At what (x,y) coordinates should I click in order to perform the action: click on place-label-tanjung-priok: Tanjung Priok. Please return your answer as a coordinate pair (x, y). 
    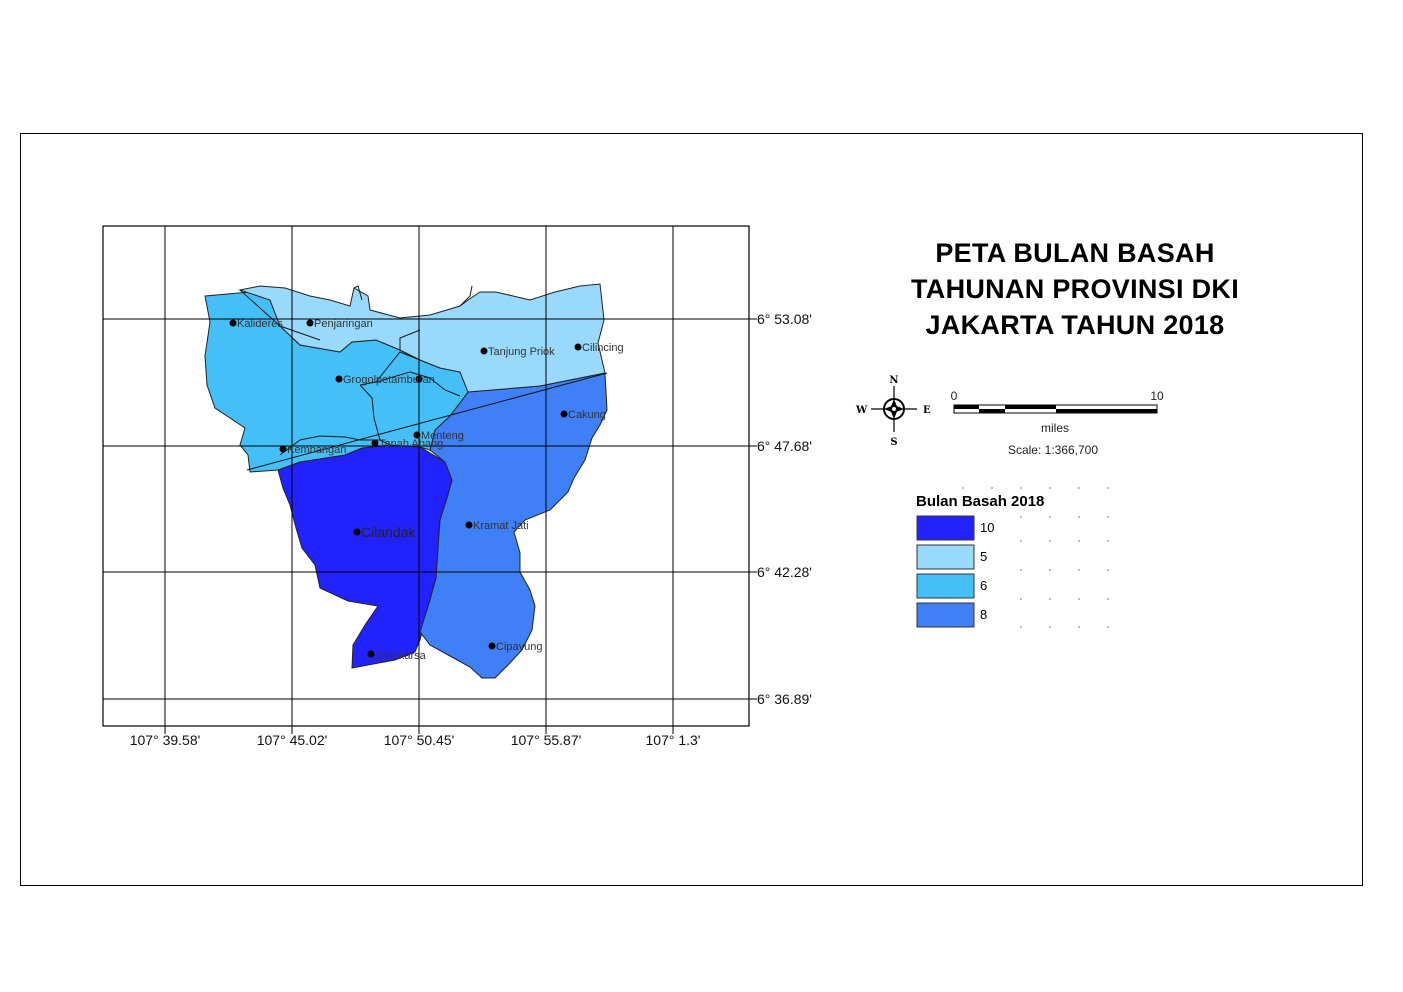
    Looking at the image, I should click on (521, 352).